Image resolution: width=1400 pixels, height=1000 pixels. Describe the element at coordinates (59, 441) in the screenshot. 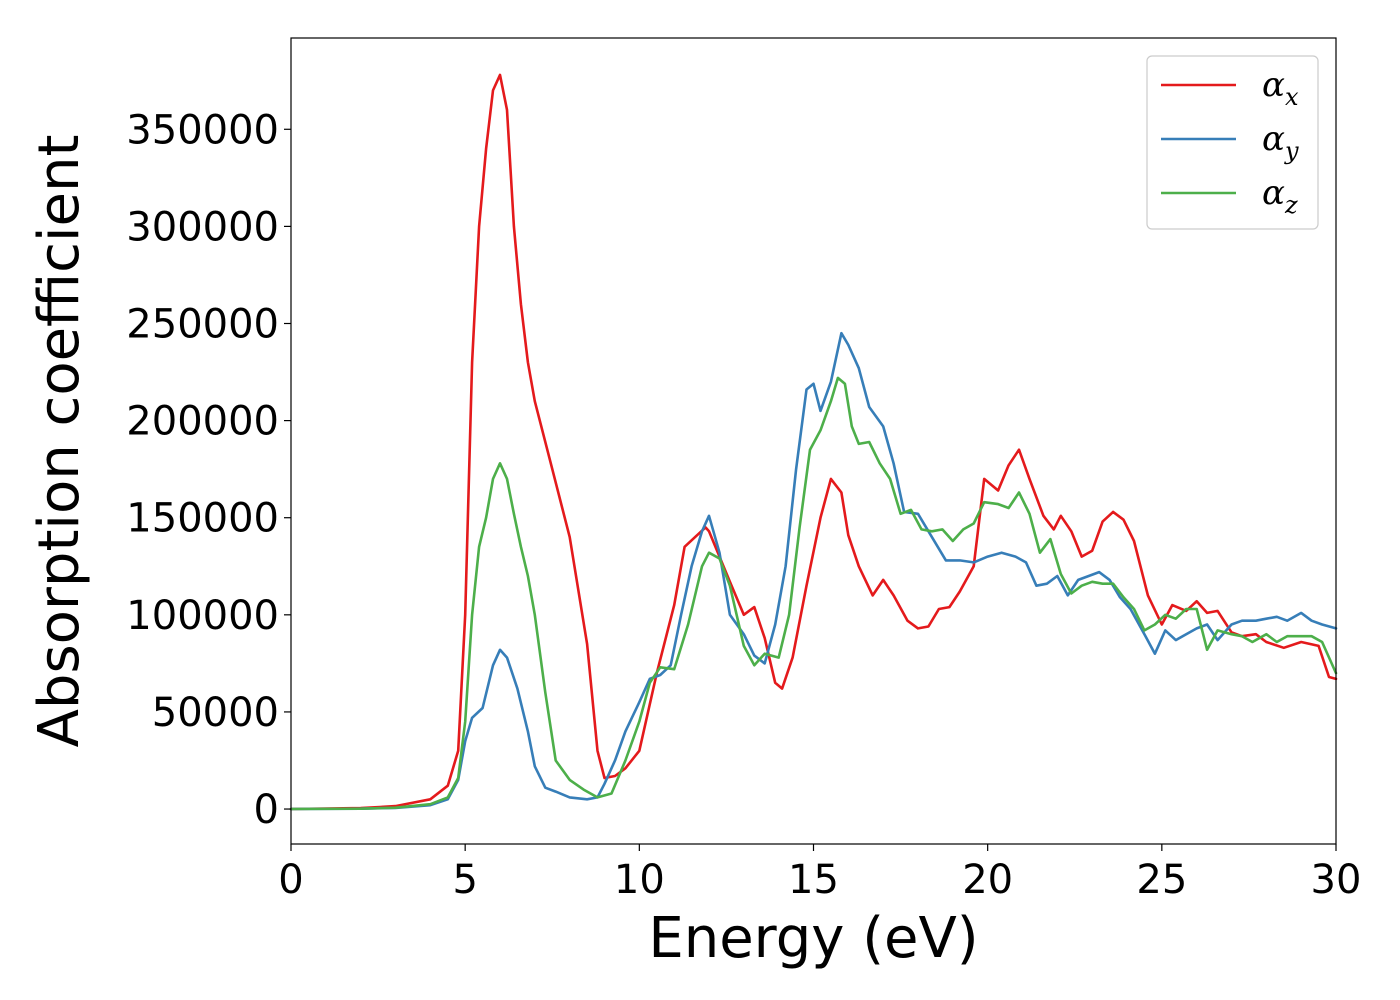

I see `y-axis-label: Absorption coefficient` at that location.